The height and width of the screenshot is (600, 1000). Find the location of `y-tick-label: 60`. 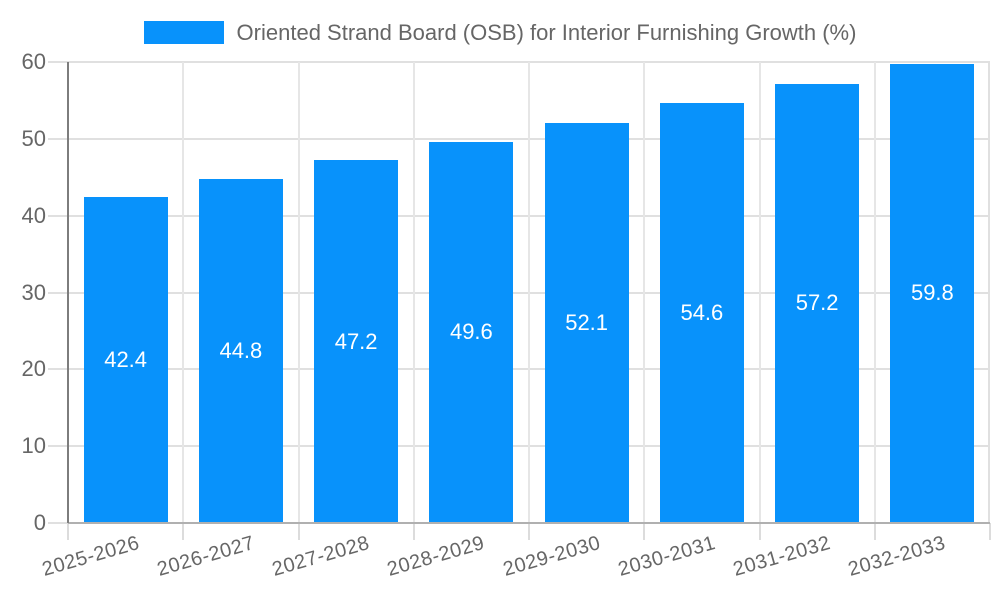

y-tick-label: 60 is located at coordinates (33, 61).